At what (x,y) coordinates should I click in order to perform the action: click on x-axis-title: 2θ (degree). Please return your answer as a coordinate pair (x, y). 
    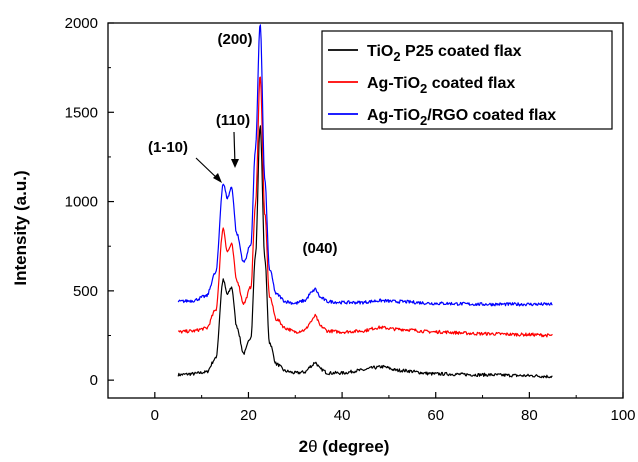
    Looking at the image, I should click on (344, 446).